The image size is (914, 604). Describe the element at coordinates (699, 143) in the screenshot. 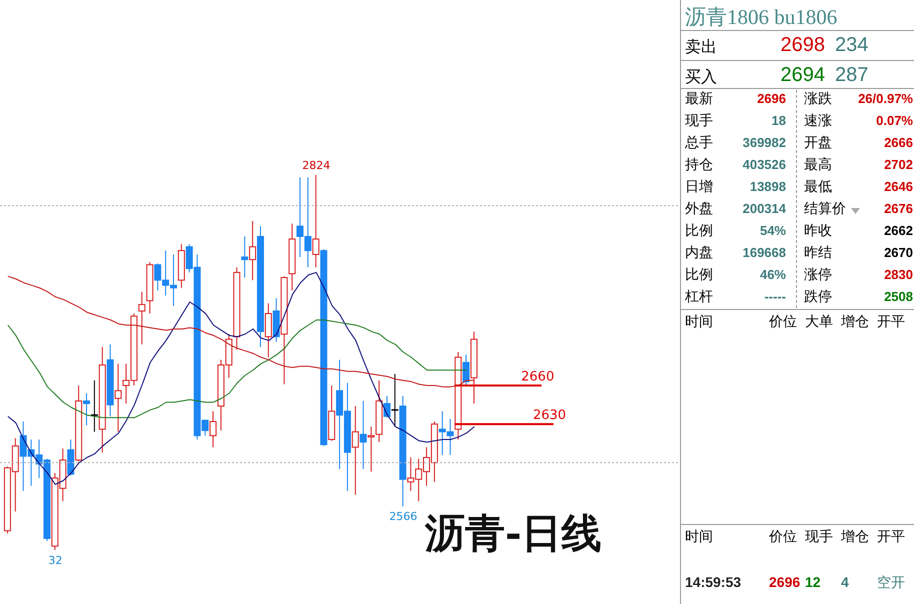

I see `text: 总手` at that location.